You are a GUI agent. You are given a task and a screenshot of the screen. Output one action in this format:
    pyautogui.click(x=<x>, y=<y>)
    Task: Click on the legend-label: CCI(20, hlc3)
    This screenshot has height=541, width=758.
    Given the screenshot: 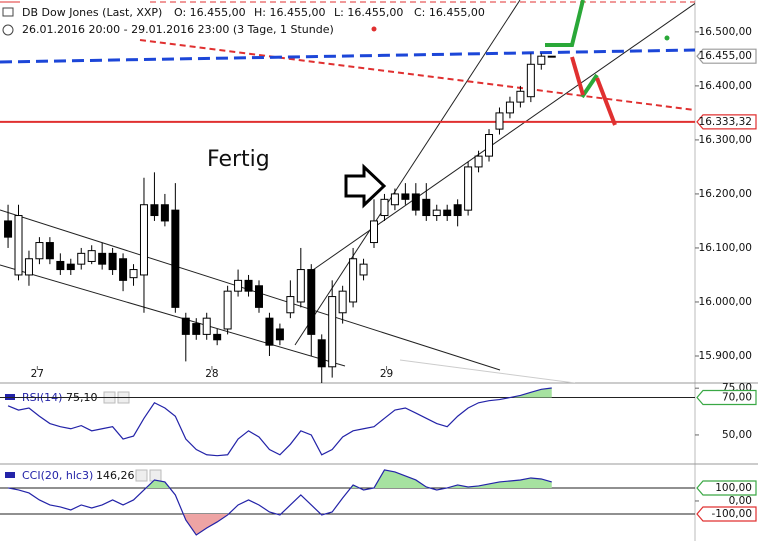 What is the action you would take?
    pyautogui.click(x=57, y=475)
    